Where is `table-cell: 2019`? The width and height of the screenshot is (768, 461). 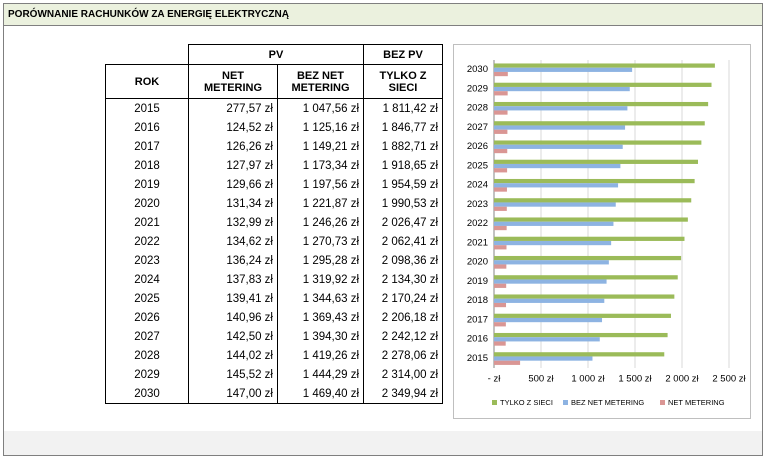
table-cell: 2019 is located at coordinates (147, 184).